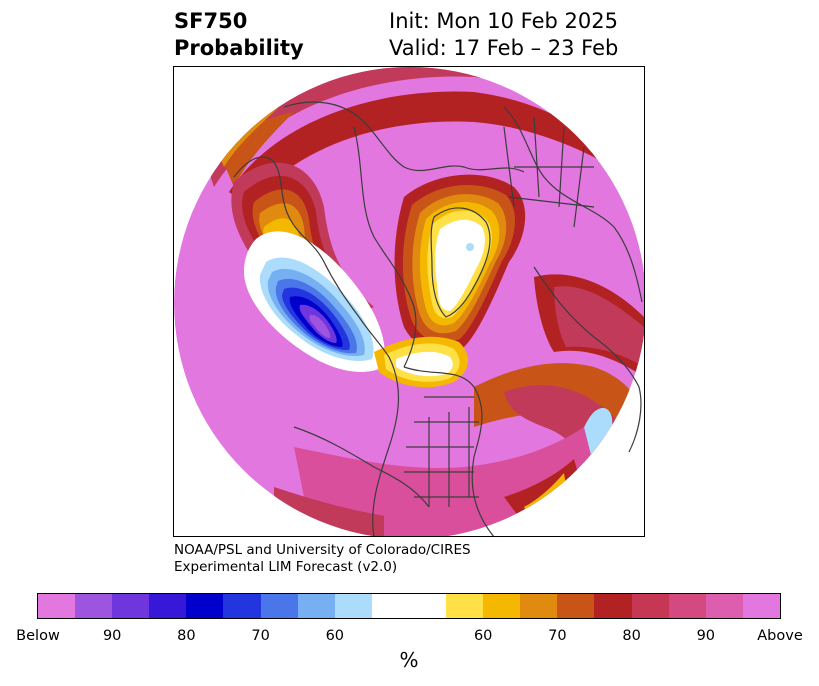 Image resolution: width=819 pixels, height=686 pixels. Describe the element at coordinates (441, 451) in the screenshot. I see `country-borders-north-america` at that location.